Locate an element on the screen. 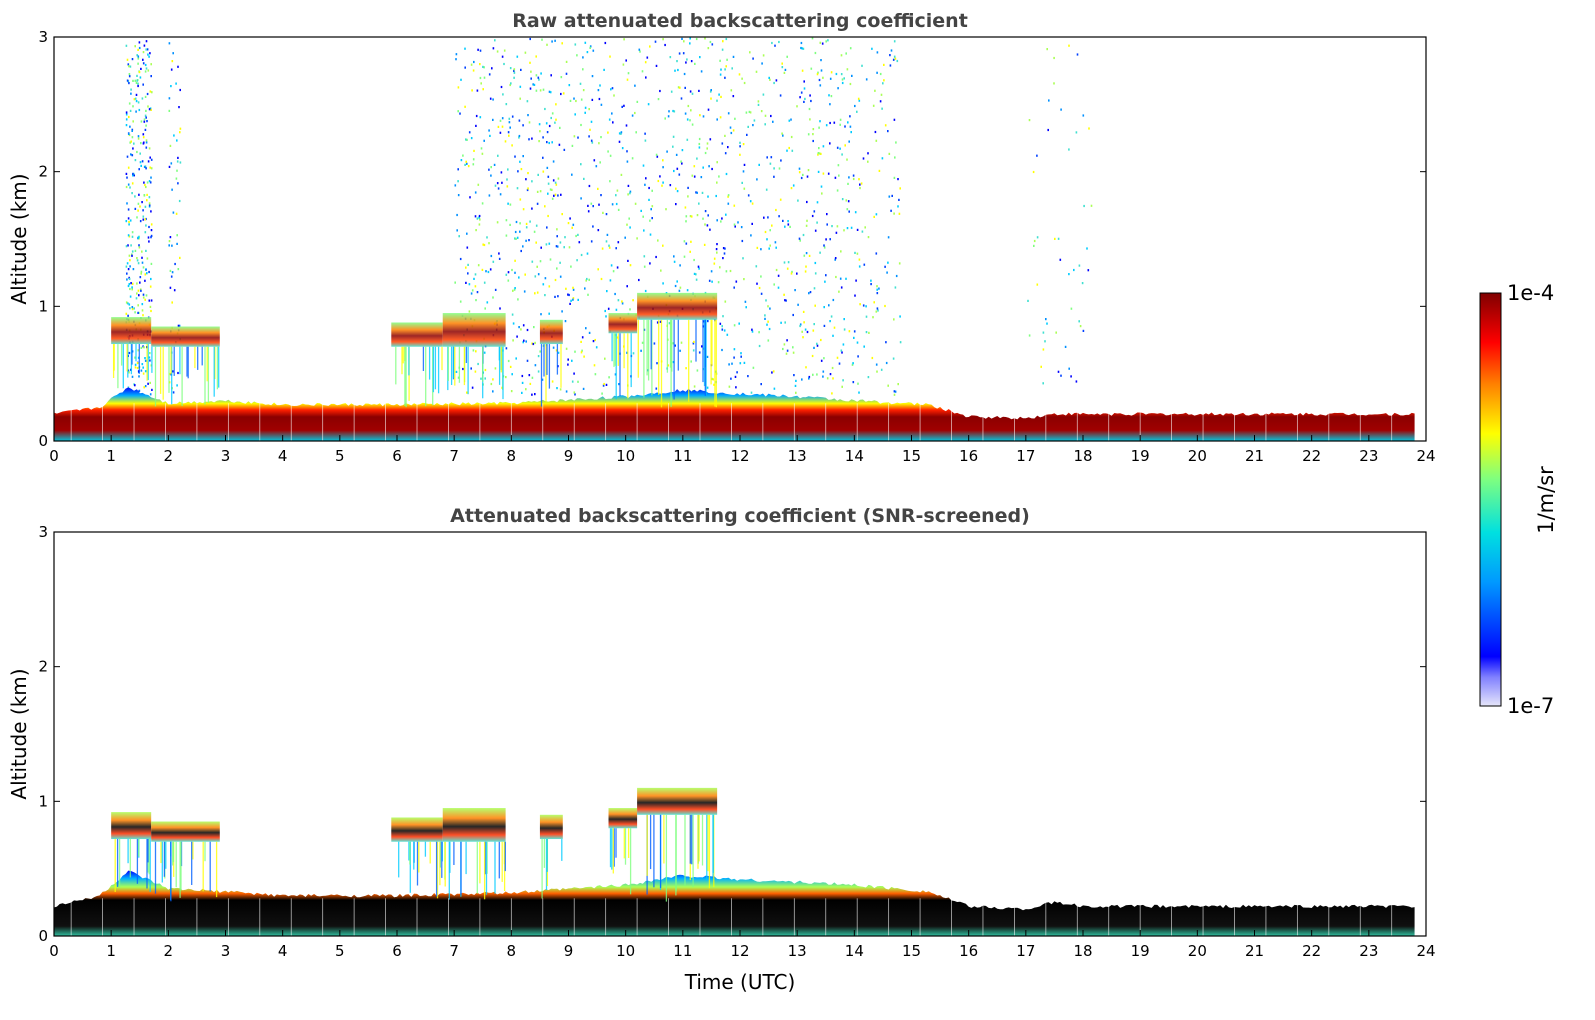 The image size is (1595, 1020). x-tick-label: 7 is located at coordinates (454, 456).